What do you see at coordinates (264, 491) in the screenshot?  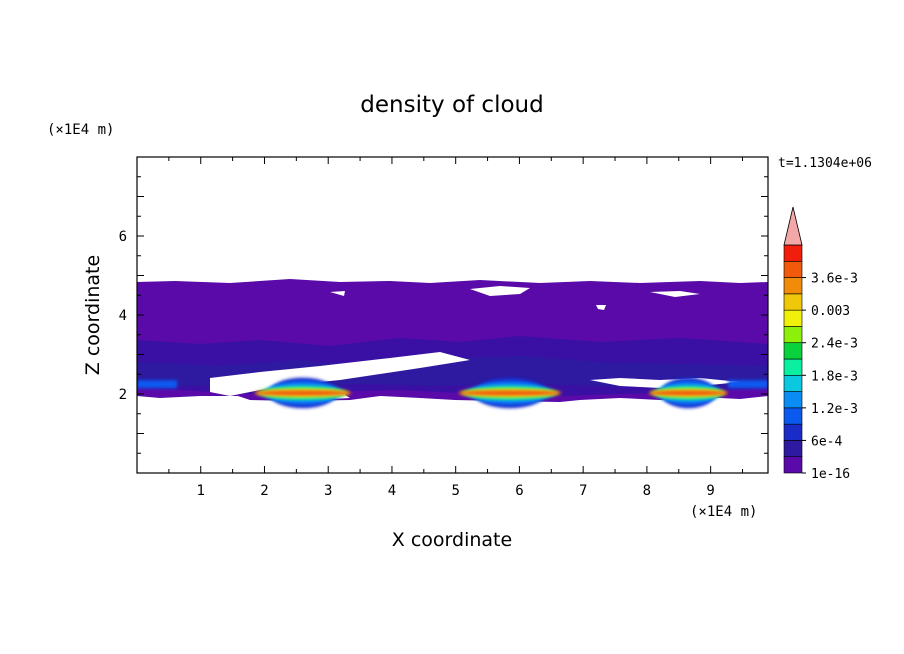 I see `x-tick-label: 2` at bounding box center [264, 491].